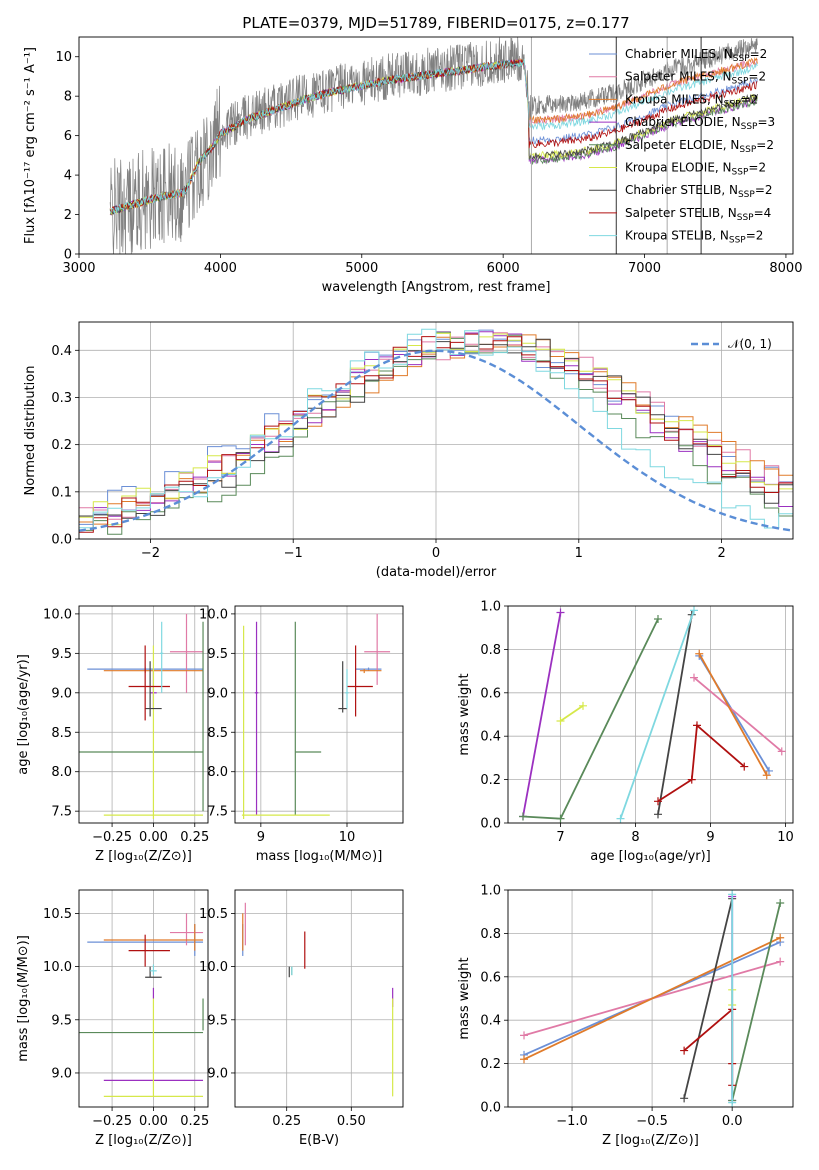 Image resolution: width=819 pixels, height=1170 pixels. What do you see at coordinates (61, 812) in the screenshot?
I see `age-vs-Z-ytick-label: 7.5` at bounding box center [61, 812].